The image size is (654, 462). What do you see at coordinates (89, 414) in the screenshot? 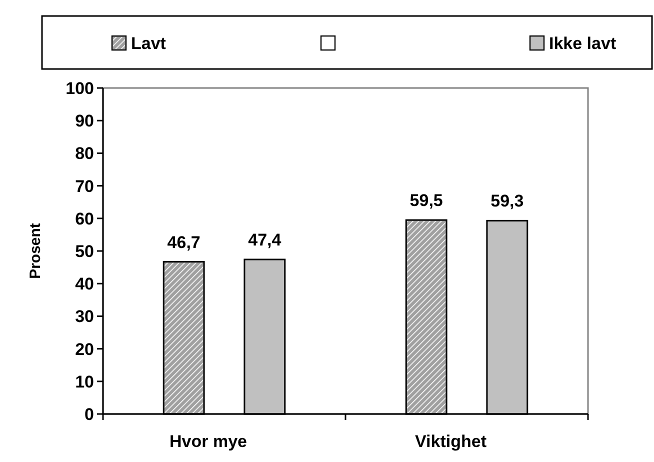
I see `y-tick-label: 0` at bounding box center [89, 414].